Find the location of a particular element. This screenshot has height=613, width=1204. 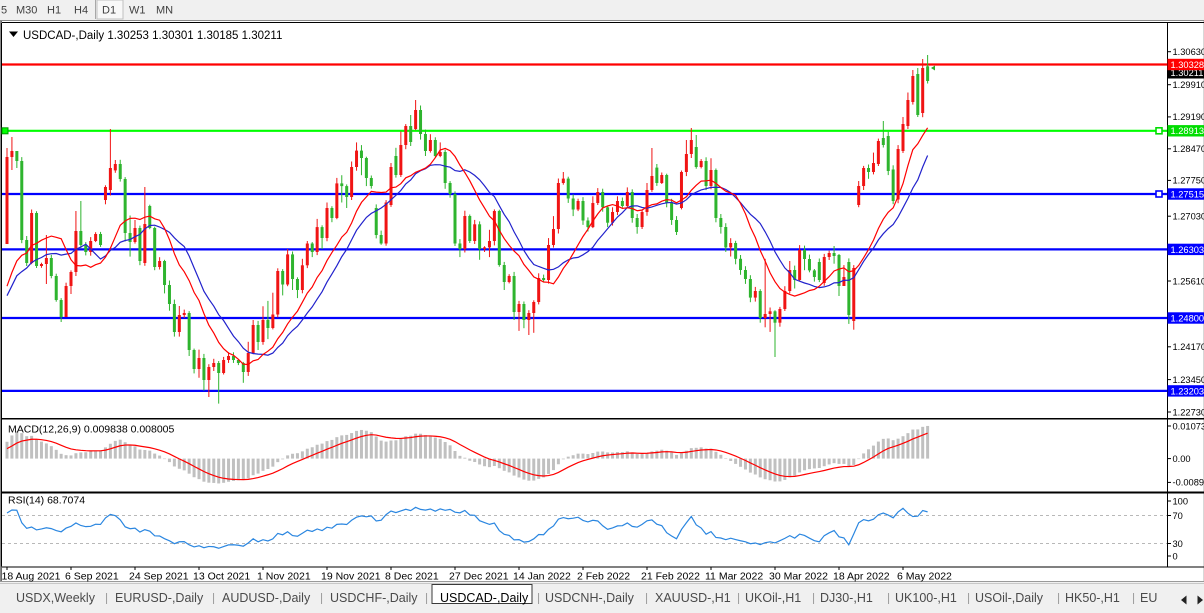

svg-text: 19 Nov 2021 is located at coordinates (351, 577).